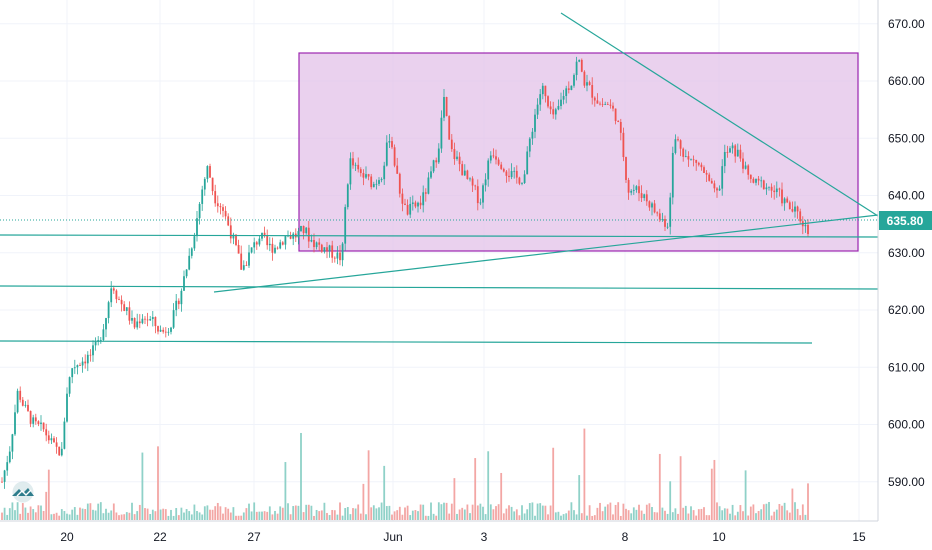  Describe the element at coordinates (463, 537) in the screenshot. I see `time-axis: 20 22 27 Jun 3 8 10 15` at that location.